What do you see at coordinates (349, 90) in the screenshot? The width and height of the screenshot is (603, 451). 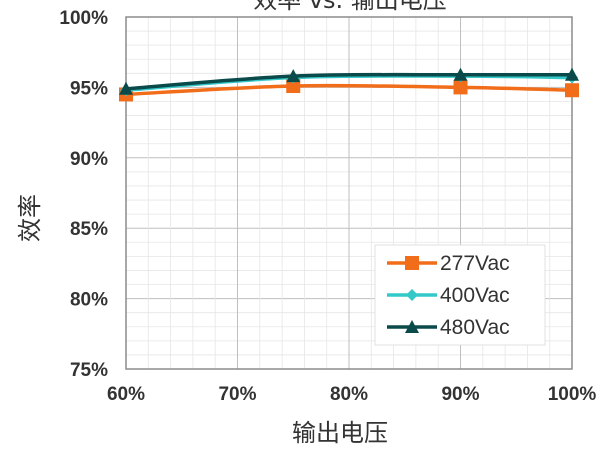 I see `series-line-277vac` at bounding box center [349, 90].